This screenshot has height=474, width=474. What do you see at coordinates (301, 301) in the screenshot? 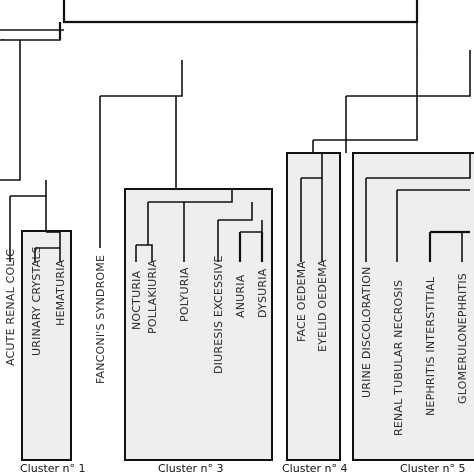
I see `leaf-face-oedema: FACE OEDEMA` at bounding box center [301, 301].